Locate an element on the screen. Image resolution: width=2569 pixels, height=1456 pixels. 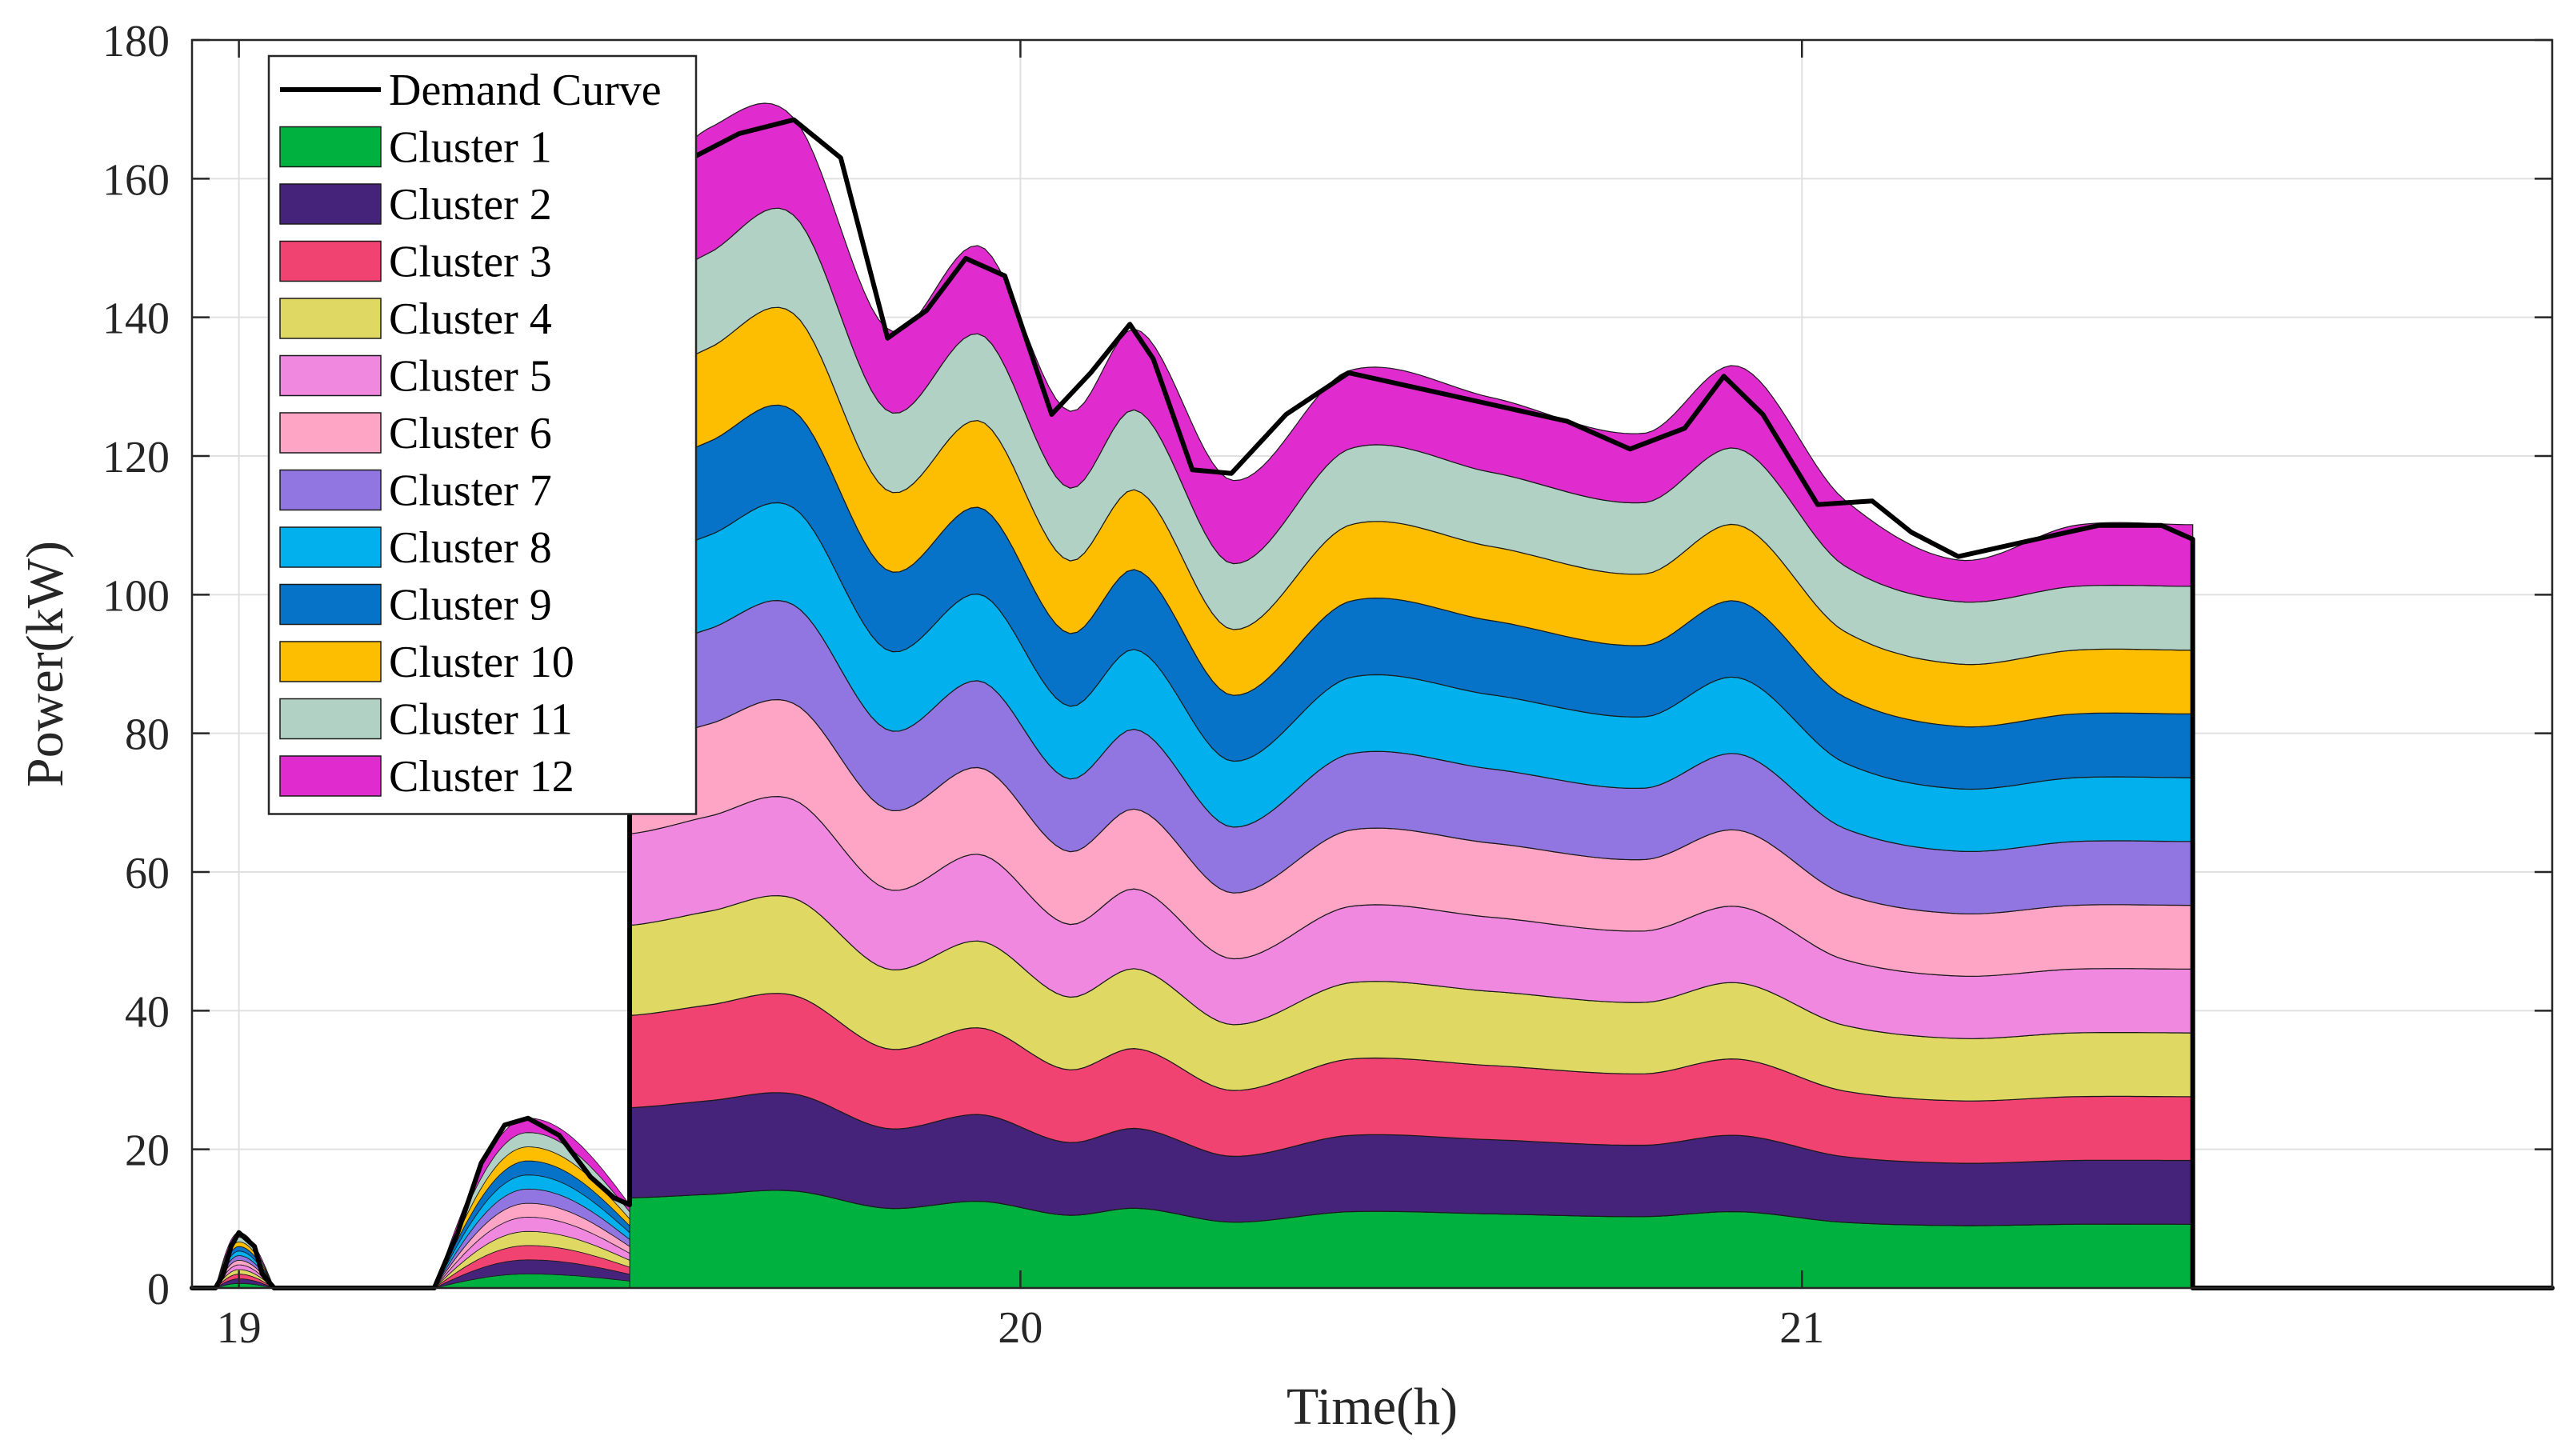
legend-label-cluster-9: Cluster 9 is located at coordinates (470, 605).